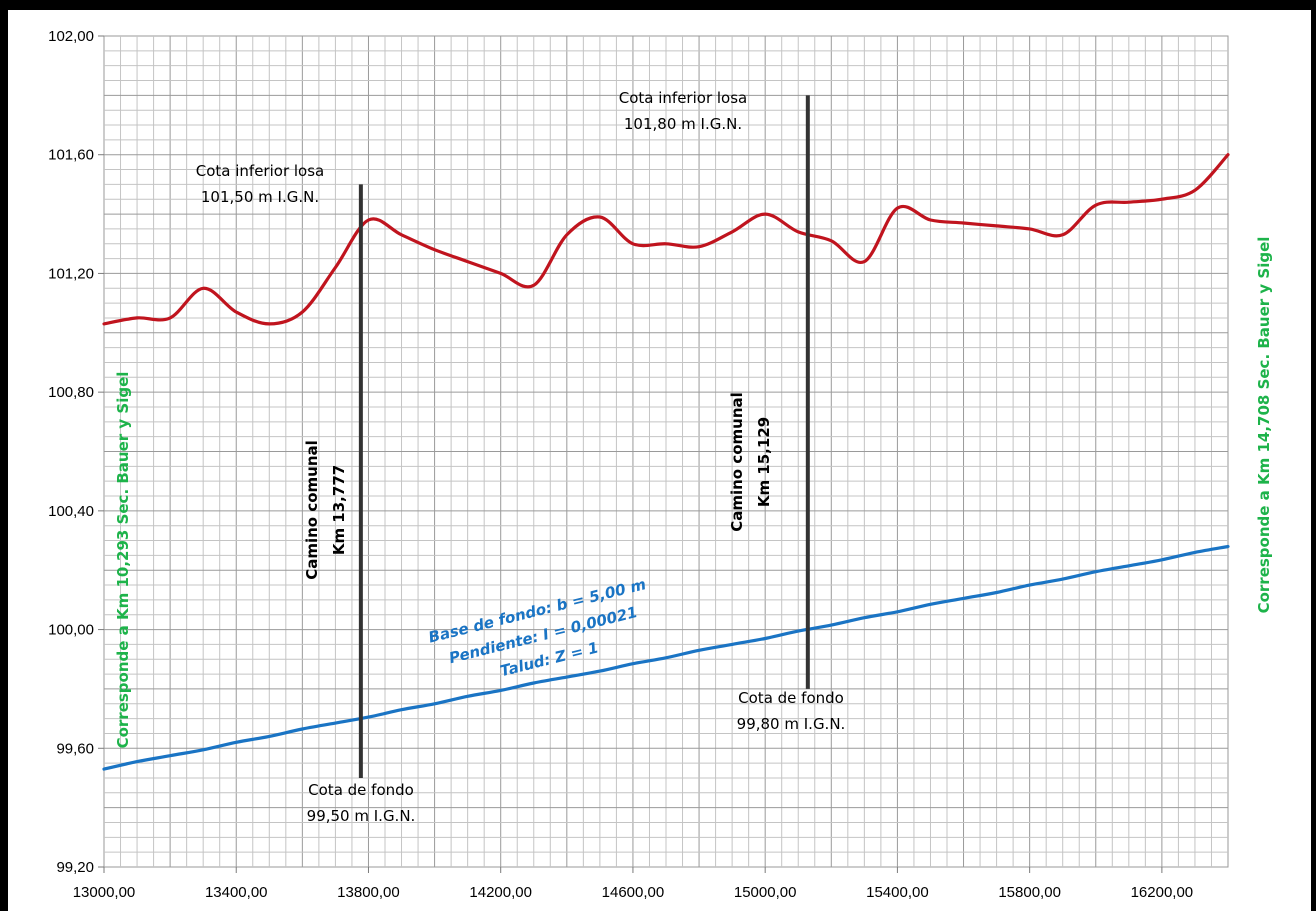 The height and width of the screenshot is (911, 1316). Describe the element at coordinates (312, 510) in the screenshot. I see `camino1-label-line1: Camino comunal` at that location.